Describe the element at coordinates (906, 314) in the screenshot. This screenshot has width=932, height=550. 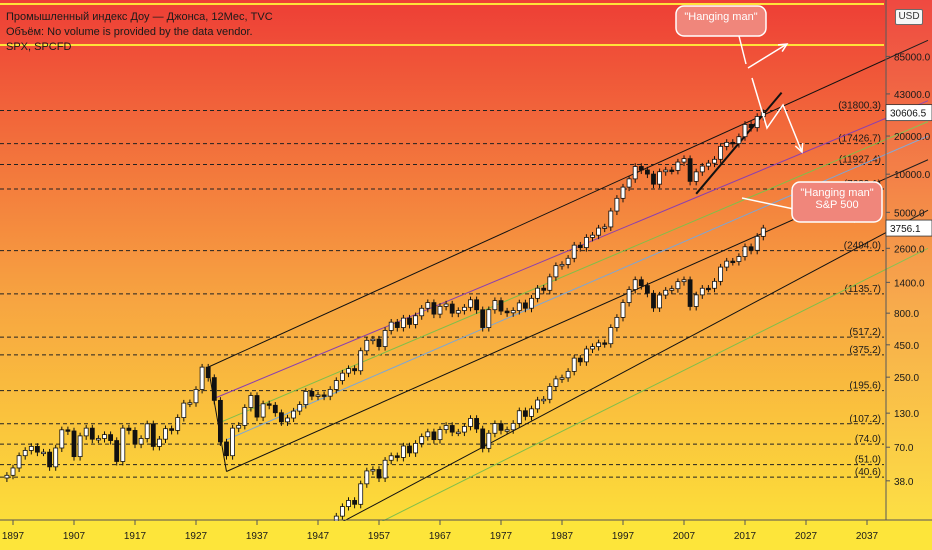
I see `y-tick-label: 800.0` at that location.